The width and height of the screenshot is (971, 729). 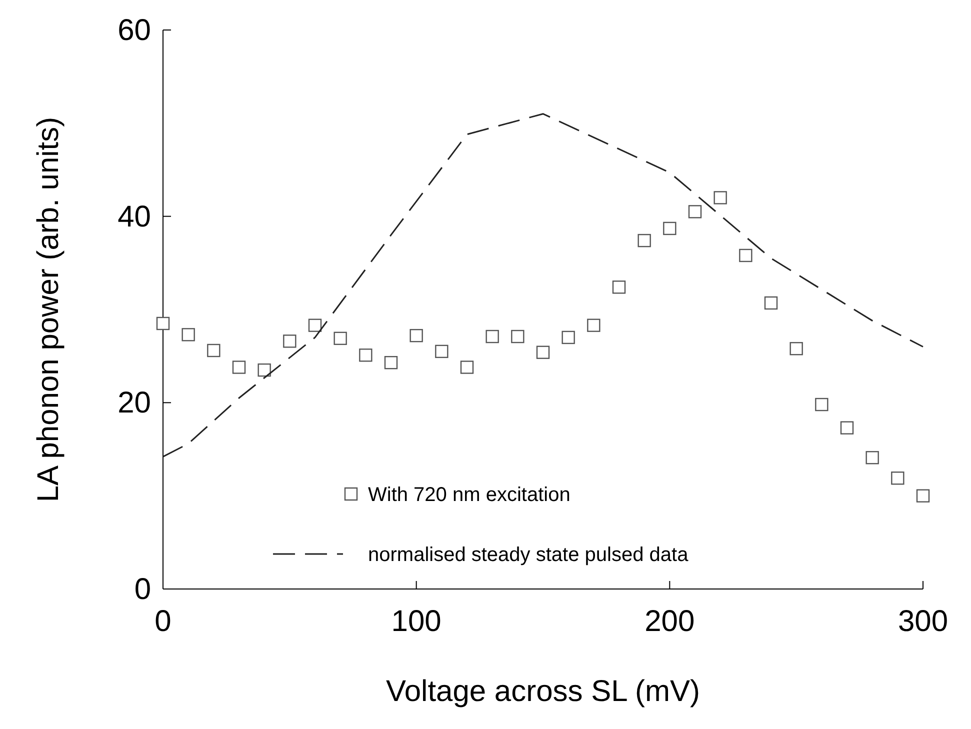 I want to click on x-tick-label: 200, so click(x=669, y=621).